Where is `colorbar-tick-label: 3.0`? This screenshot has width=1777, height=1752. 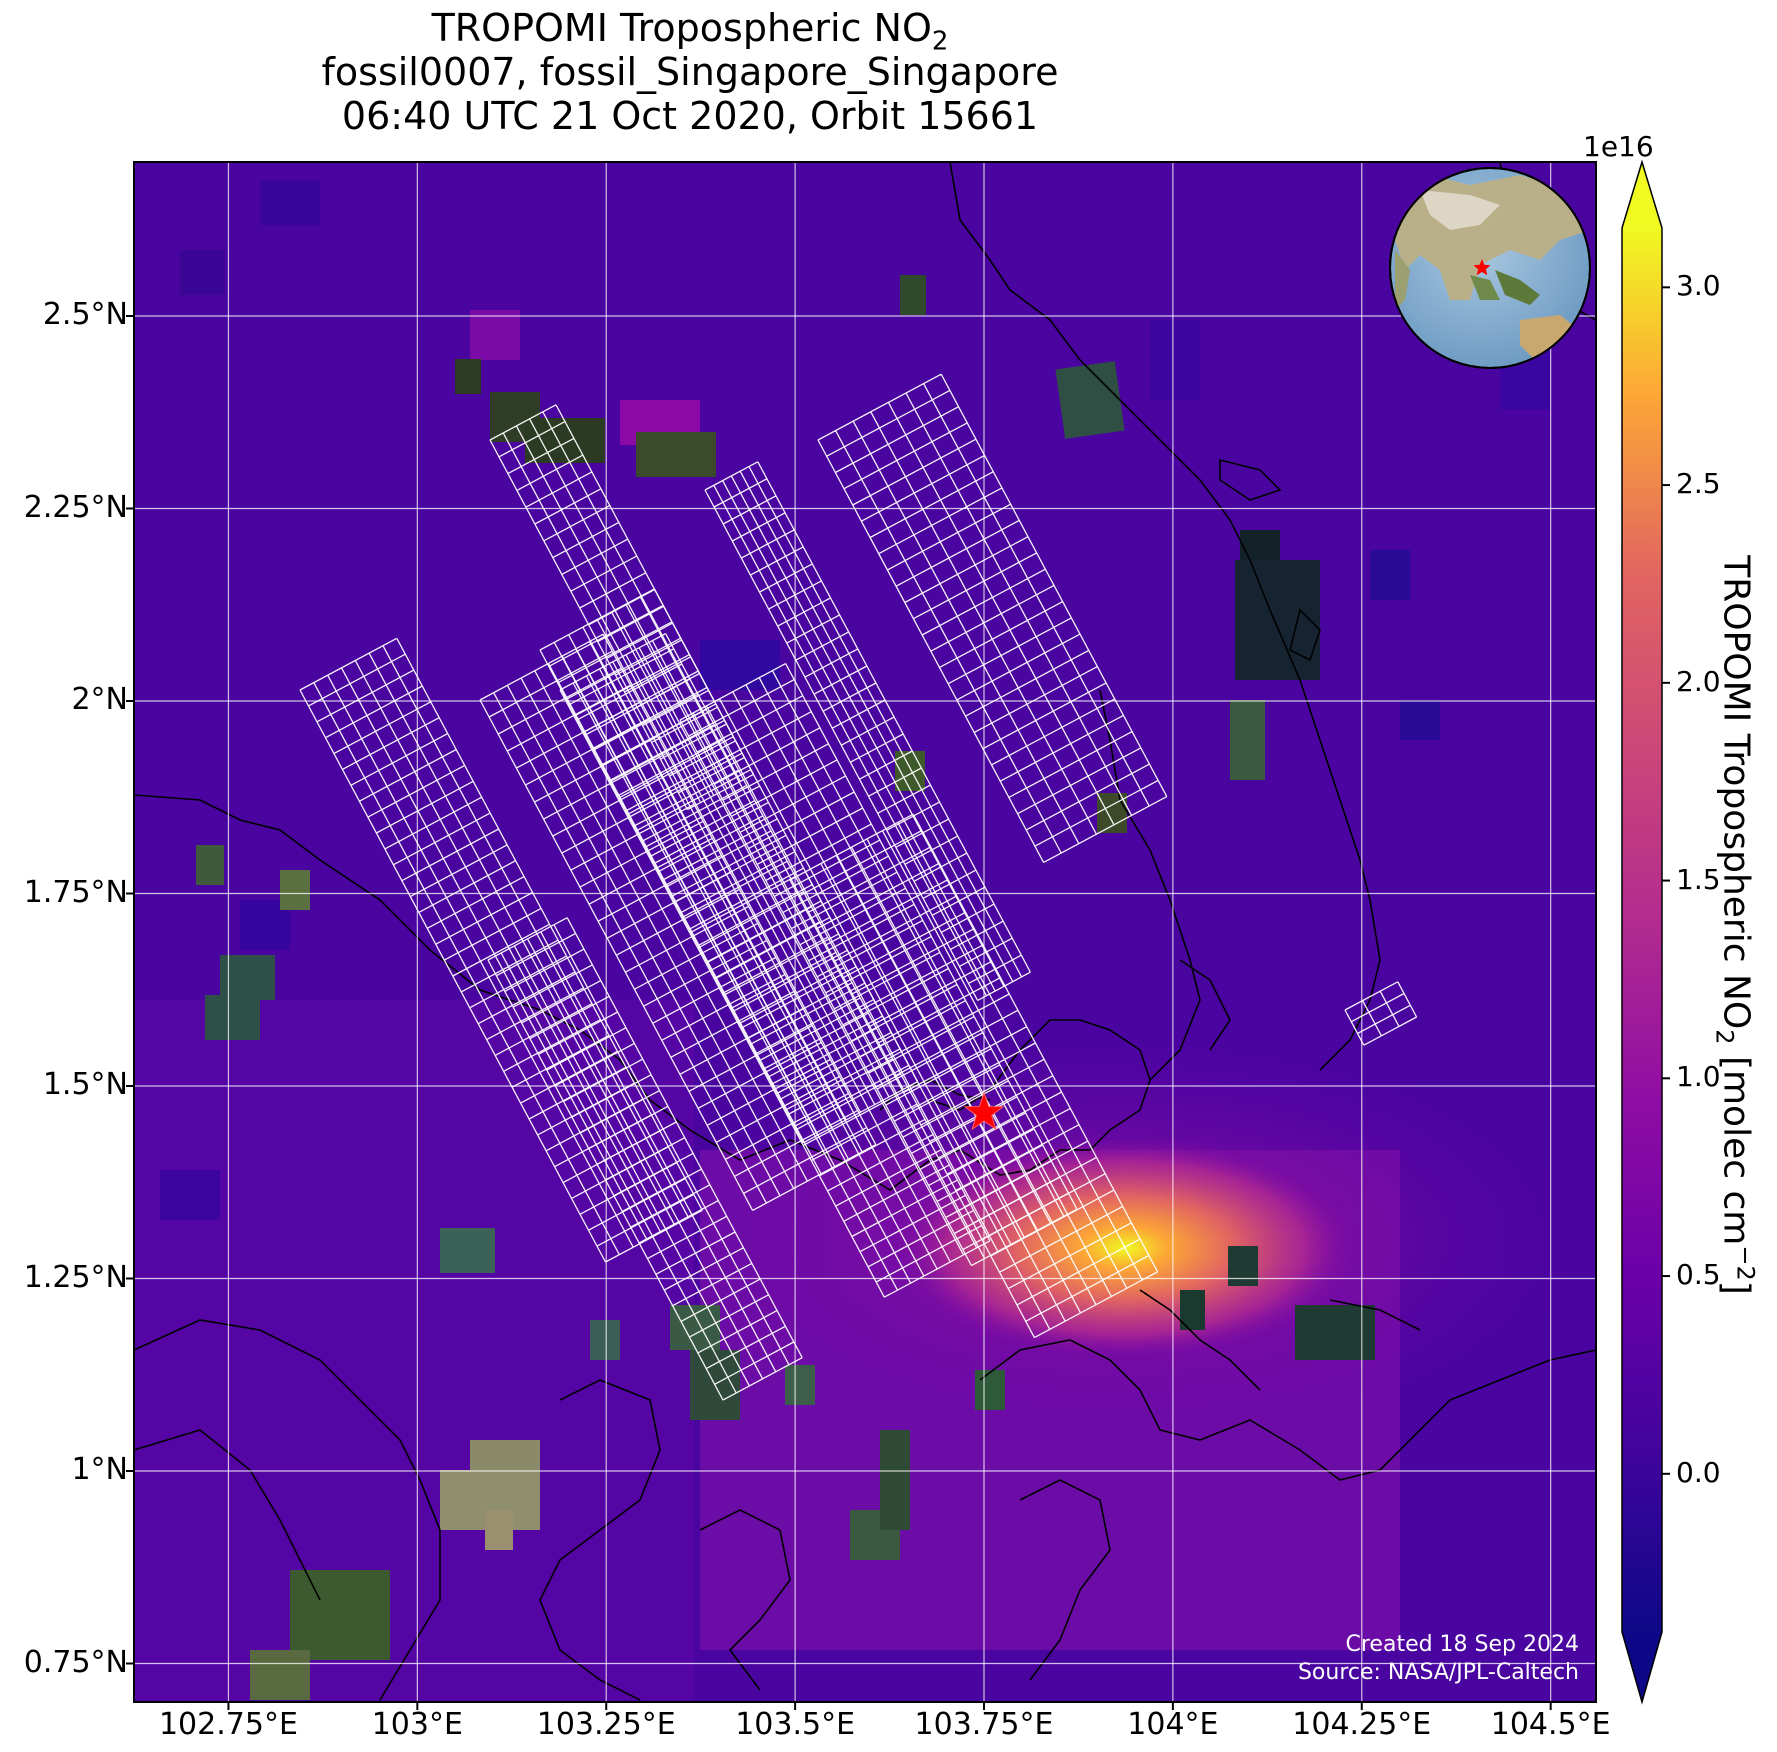
colorbar-tick-label: 3.0 is located at coordinates (1698, 286).